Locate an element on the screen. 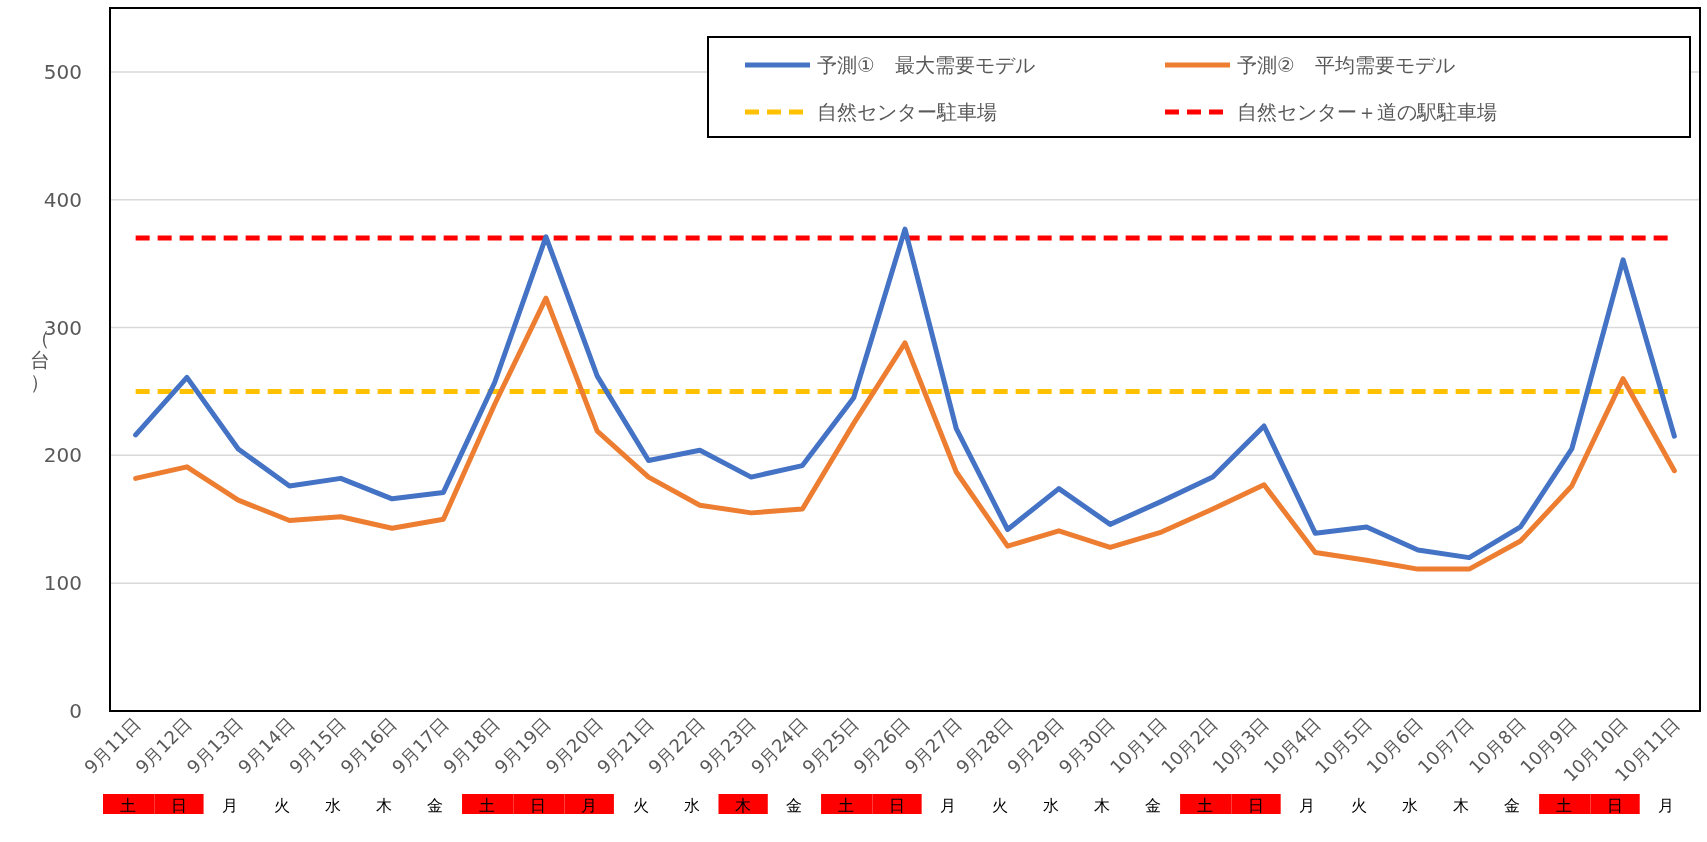 The width and height of the screenshot is (1707, 842). legend-label: 自然センター＋道の駅駐車場 is located at coordinates (1367, 112).